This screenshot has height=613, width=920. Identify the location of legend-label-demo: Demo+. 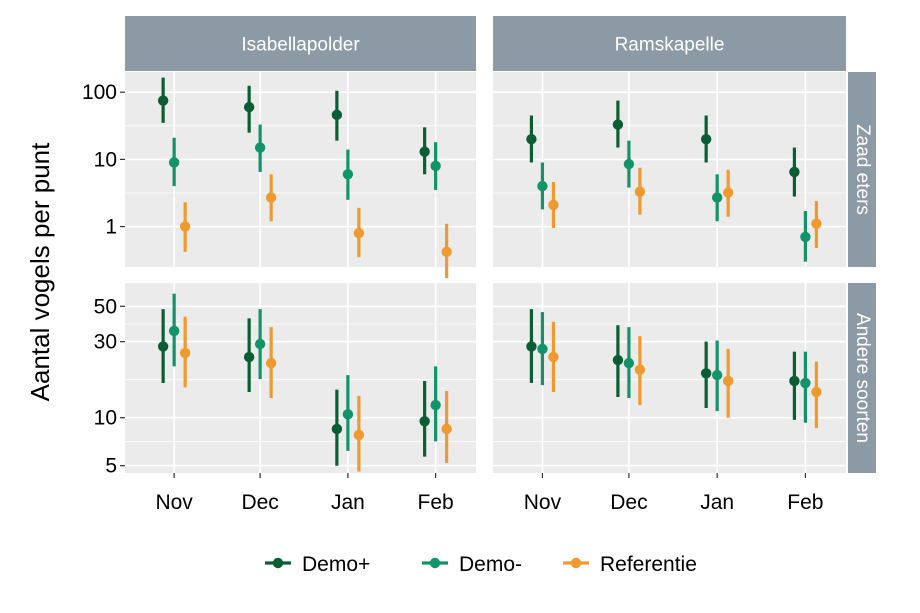
(336, 564).